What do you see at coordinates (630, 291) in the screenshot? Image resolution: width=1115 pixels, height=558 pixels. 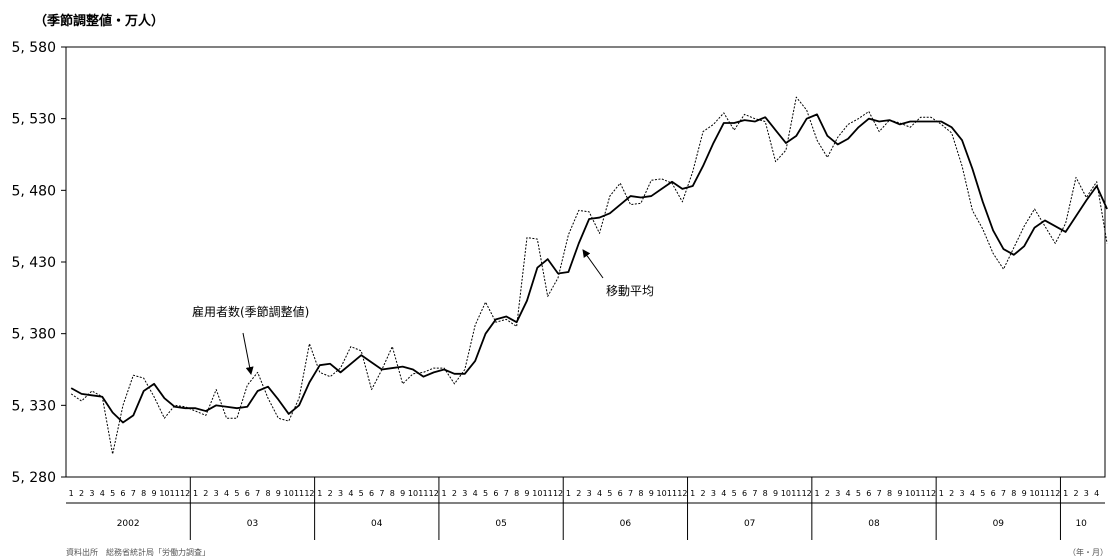 I see `annotation-moving-average-label: 移動平均` at bounding box center [630, 291].